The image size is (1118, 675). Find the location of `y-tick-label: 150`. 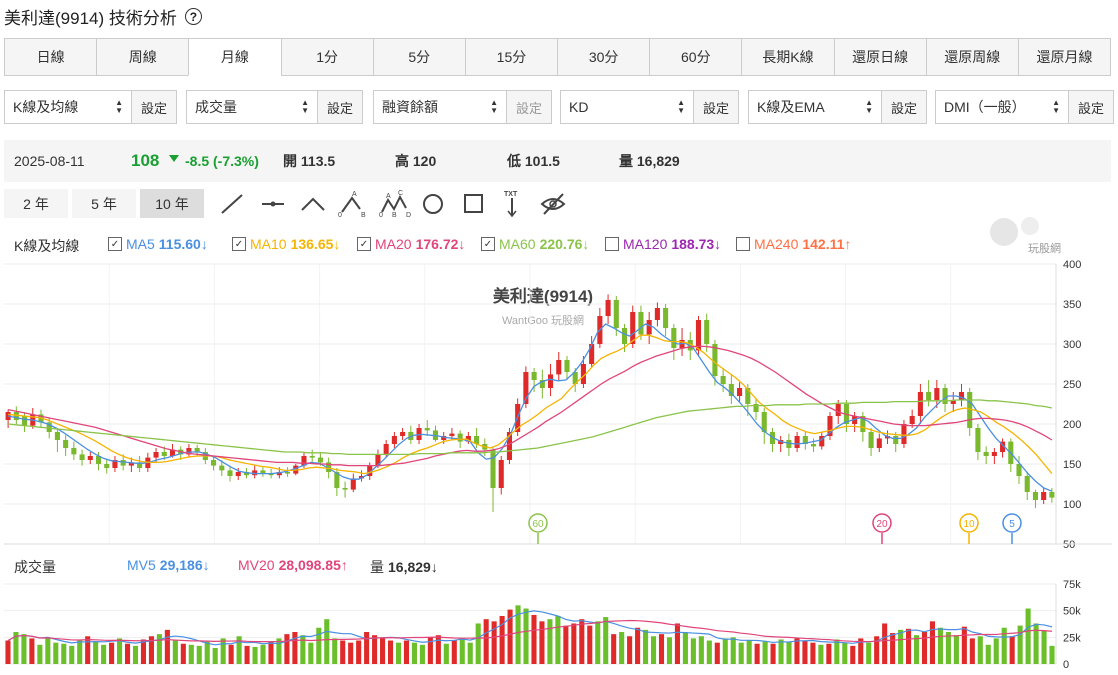

y-tick-label: 150 is located at coordinates (1072, 465).